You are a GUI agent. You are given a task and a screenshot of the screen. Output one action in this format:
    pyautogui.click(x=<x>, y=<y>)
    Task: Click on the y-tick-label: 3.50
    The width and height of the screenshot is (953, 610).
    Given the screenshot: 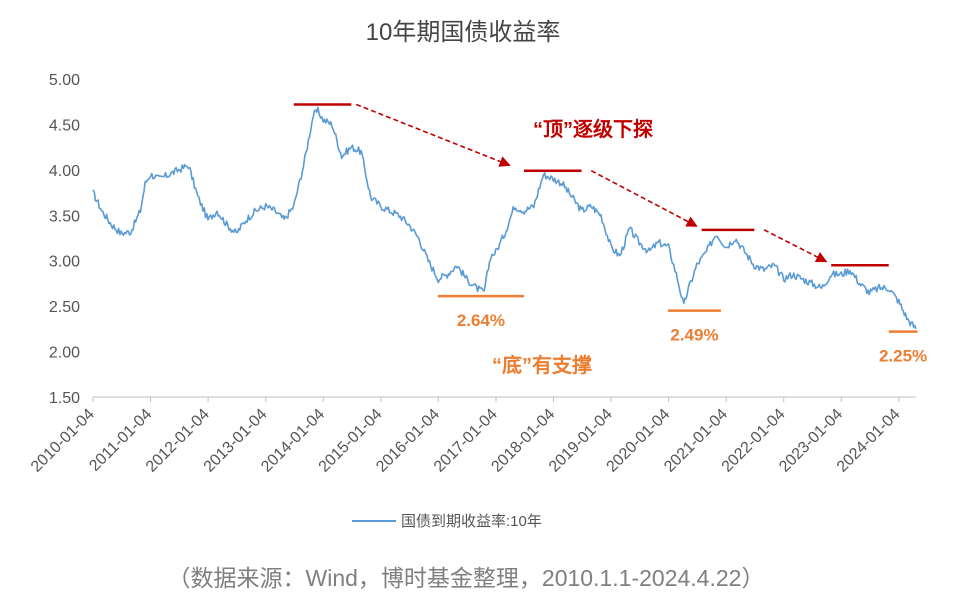 What is the action you would take?
    pyautogui.click(x=64, y=216)
    